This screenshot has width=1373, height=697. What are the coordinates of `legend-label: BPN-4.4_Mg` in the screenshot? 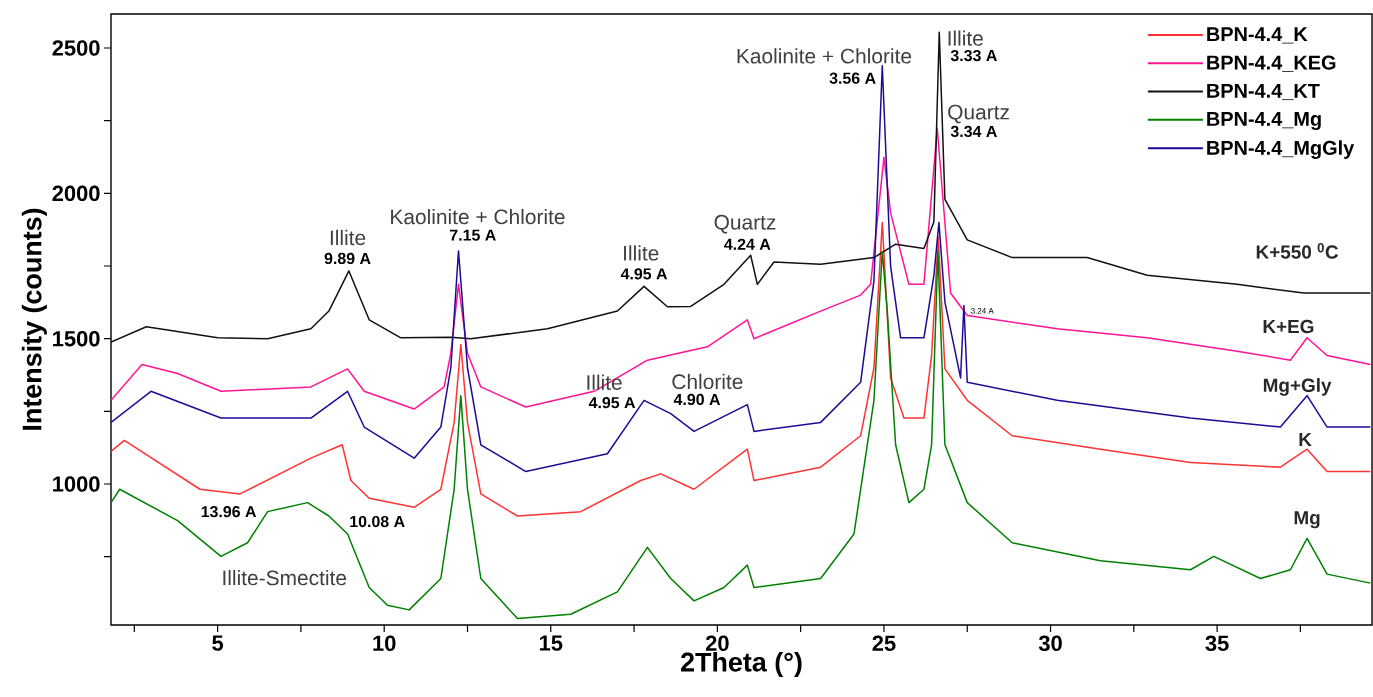 It's located at (1264, 121).